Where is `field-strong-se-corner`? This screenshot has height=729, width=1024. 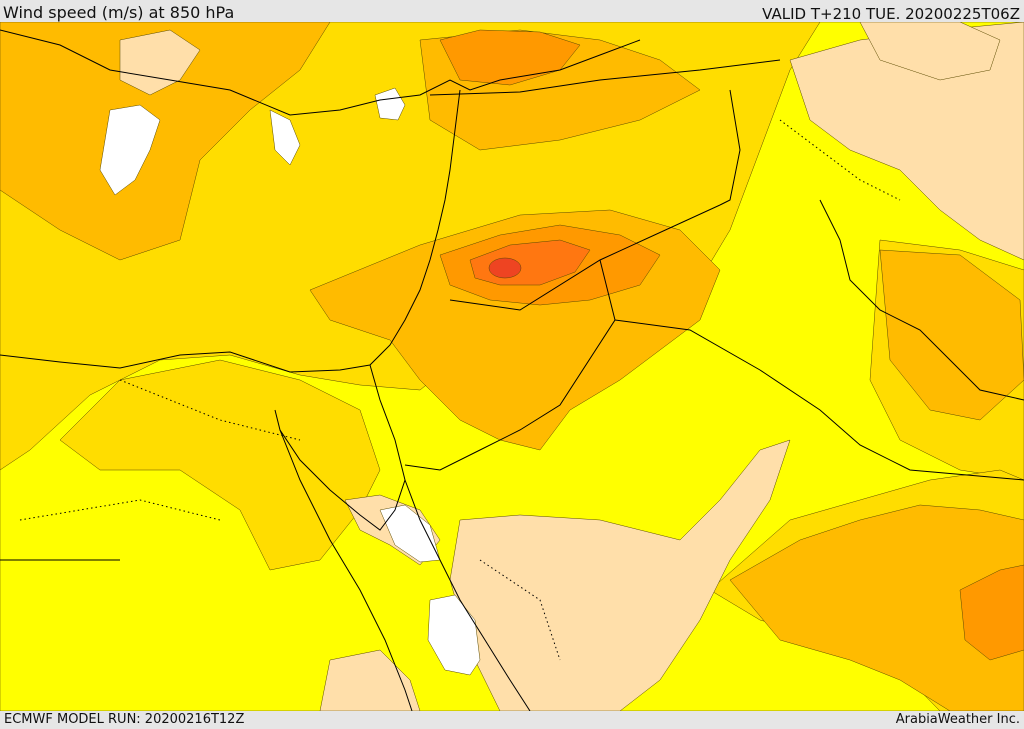
field-strong-se-corner is located at coordinates (991, 612).